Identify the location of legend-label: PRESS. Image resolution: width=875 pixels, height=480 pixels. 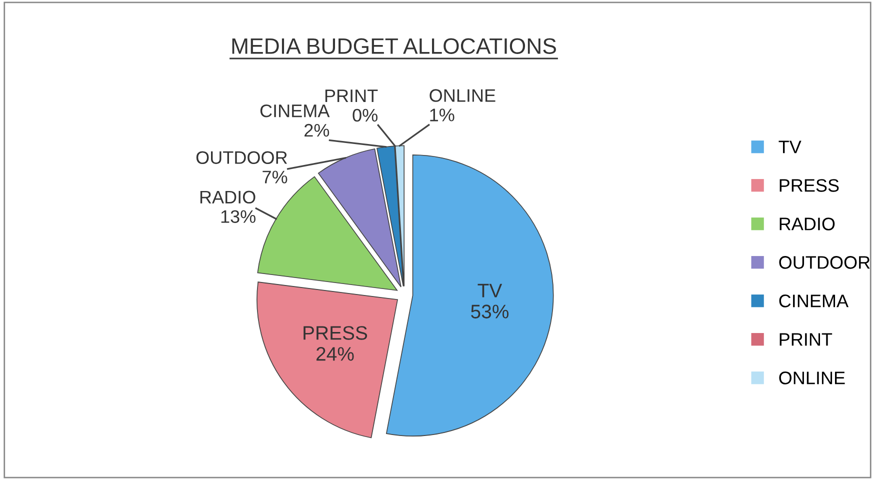
(809, 185).